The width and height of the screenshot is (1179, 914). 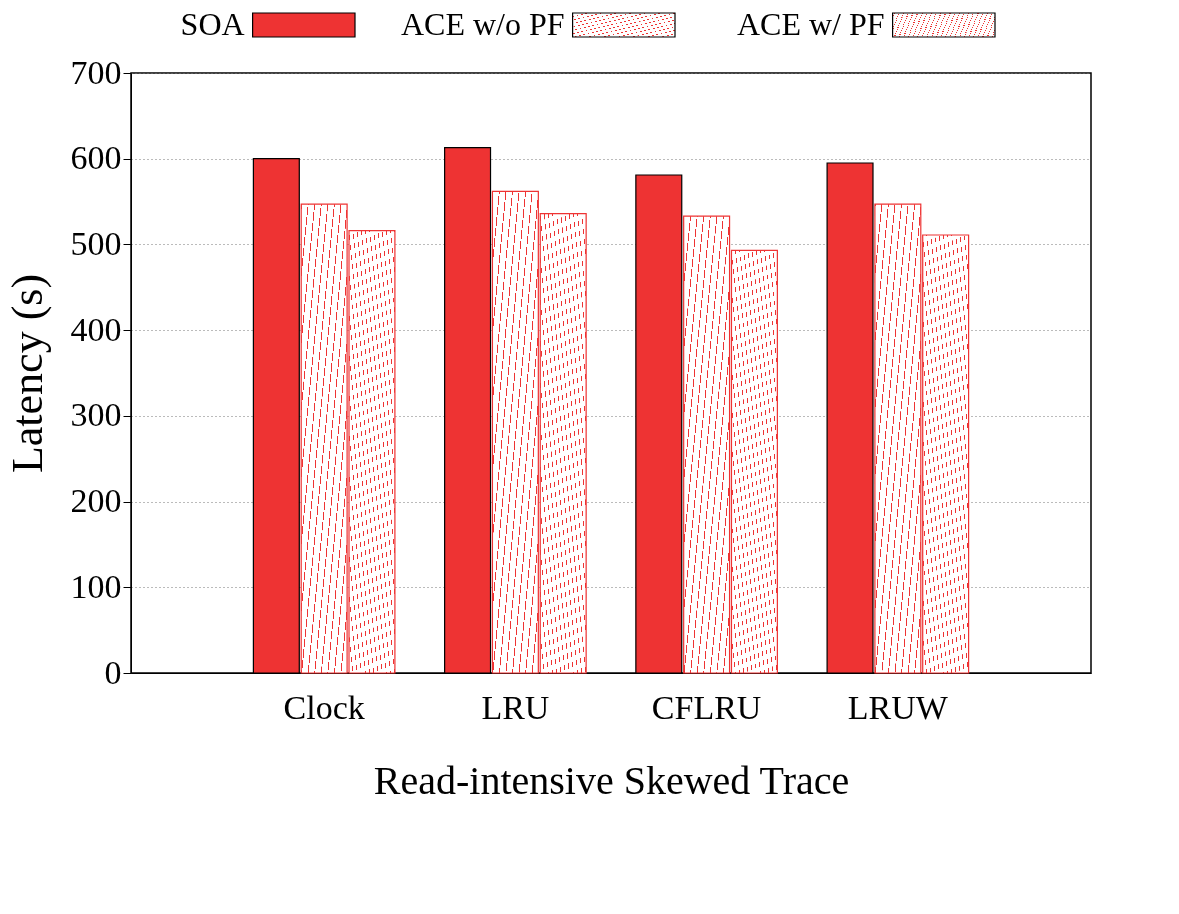 I want to click on x-tick-label: LRU, so click(x=515, y=707).